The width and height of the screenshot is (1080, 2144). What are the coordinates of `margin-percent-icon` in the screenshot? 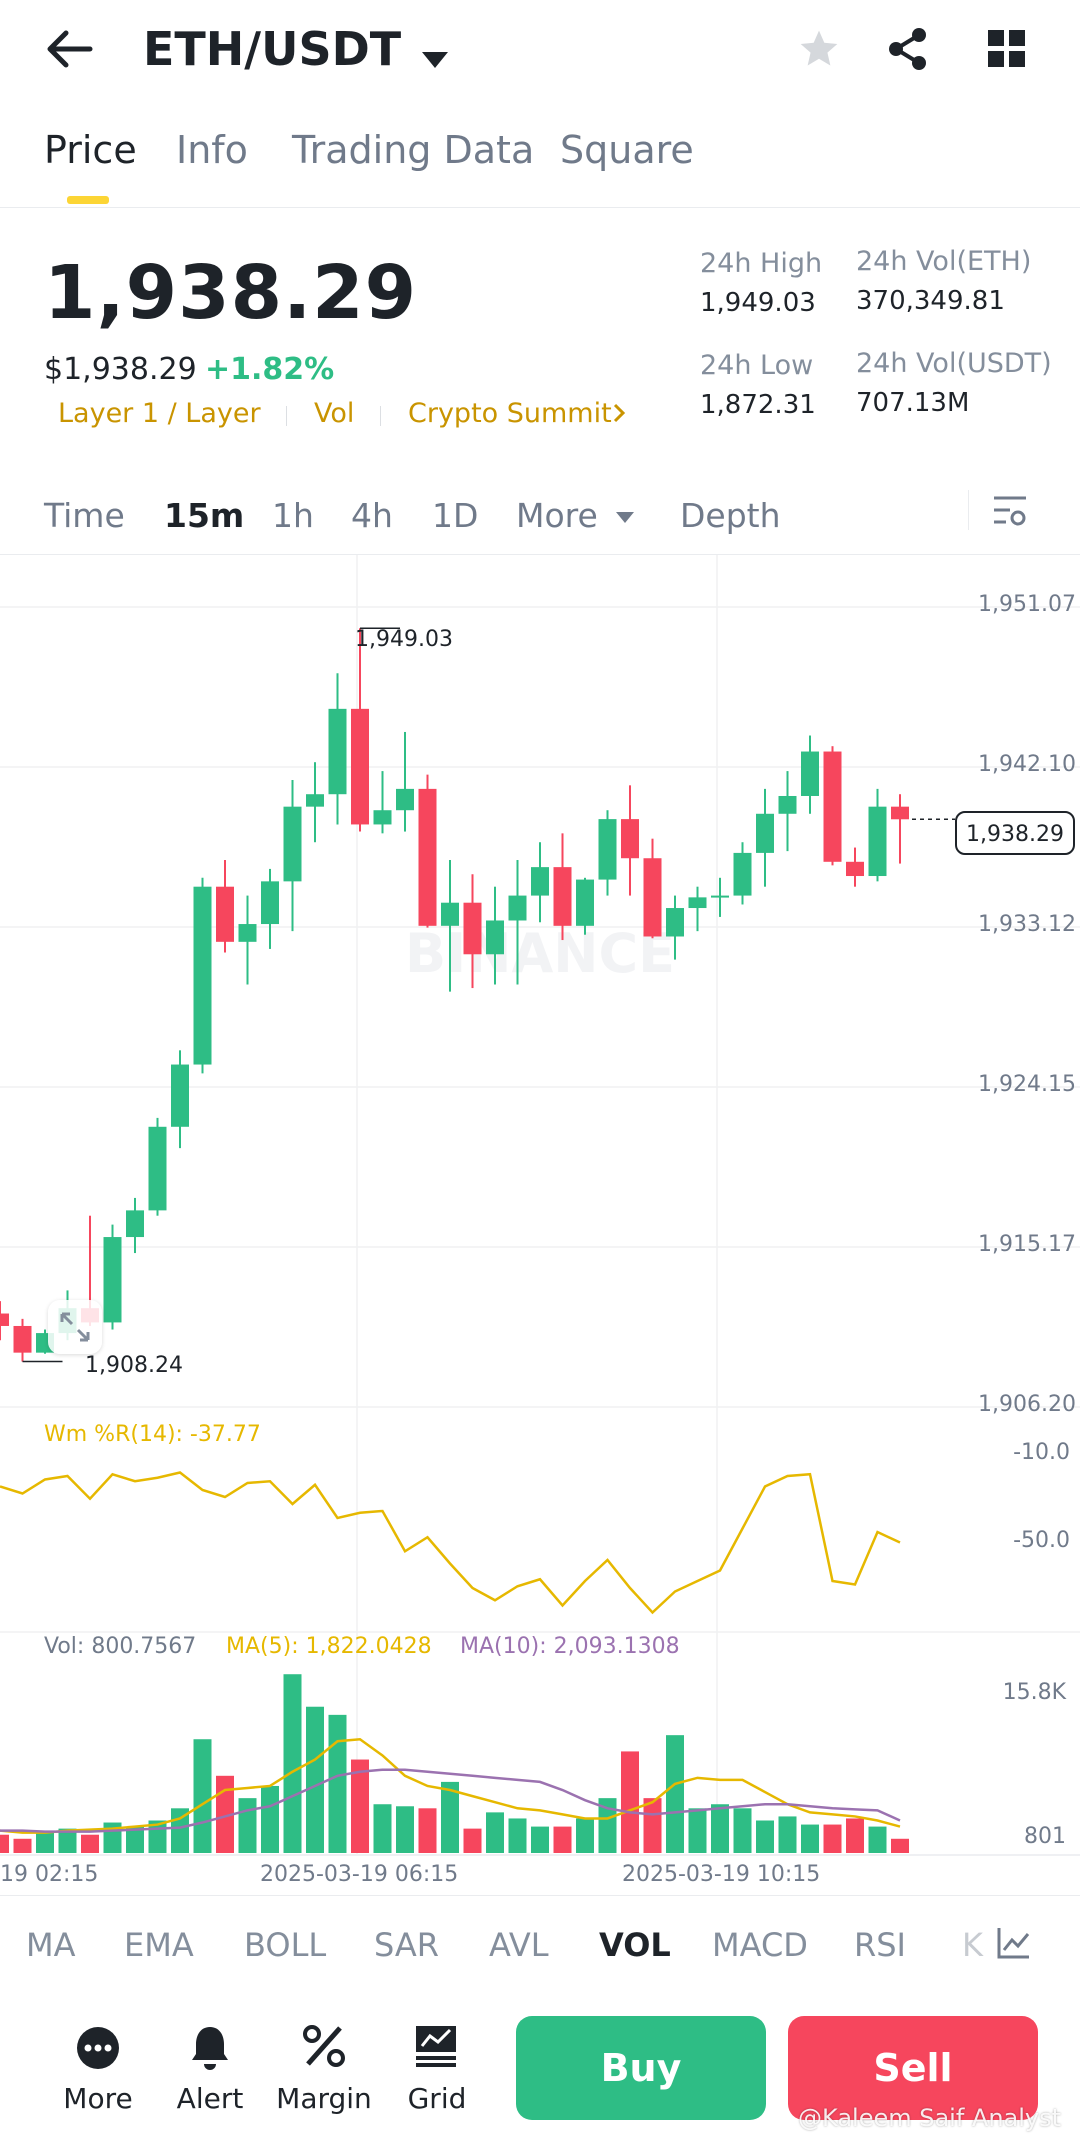 It's located at (324, 2046).